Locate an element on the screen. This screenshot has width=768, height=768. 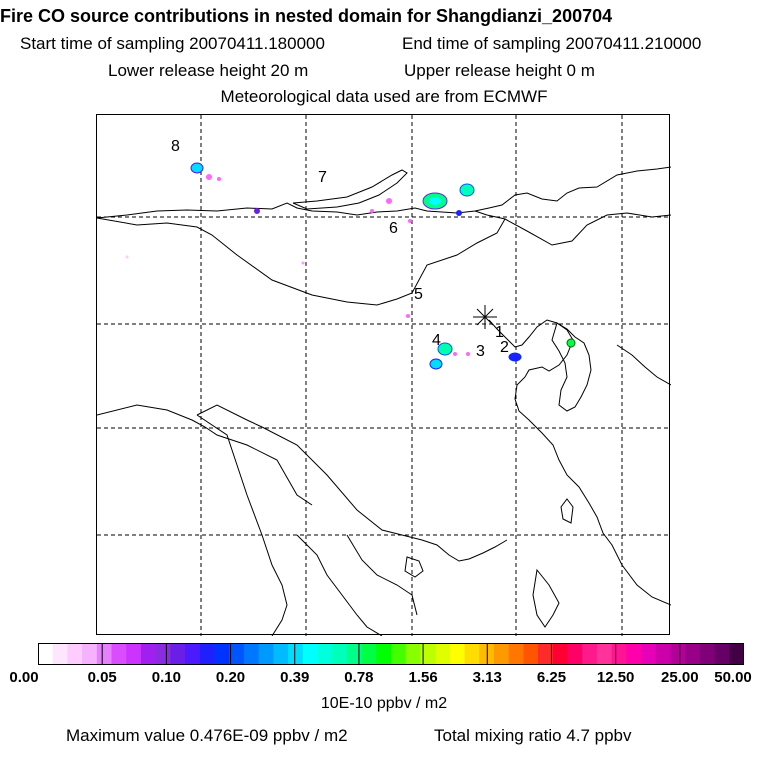
colorbar-tick-label: 25.00 is located at coordinates (680, 677).